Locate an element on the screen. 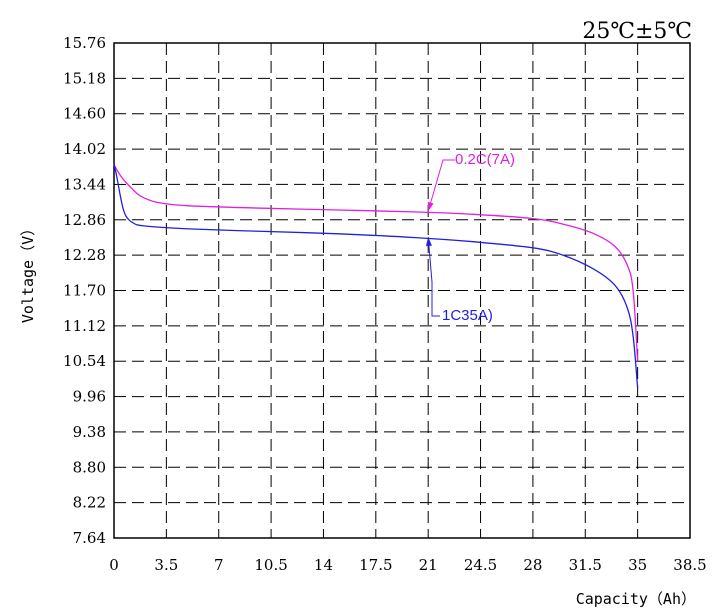 The width and height of the screenshot is (722, 610). y-tick-label: 8.80 is located at coordinates (89, 467).